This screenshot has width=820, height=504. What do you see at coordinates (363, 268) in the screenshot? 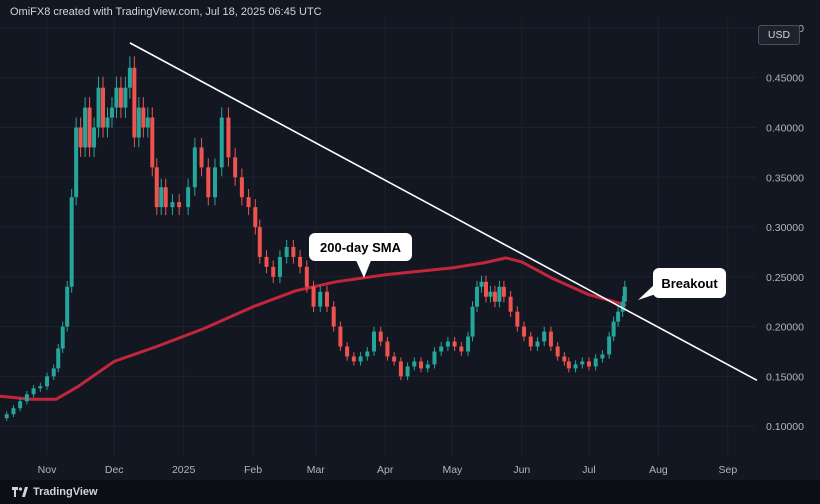
I see `sma-callout-pointer` at bounding box center [363, 268].